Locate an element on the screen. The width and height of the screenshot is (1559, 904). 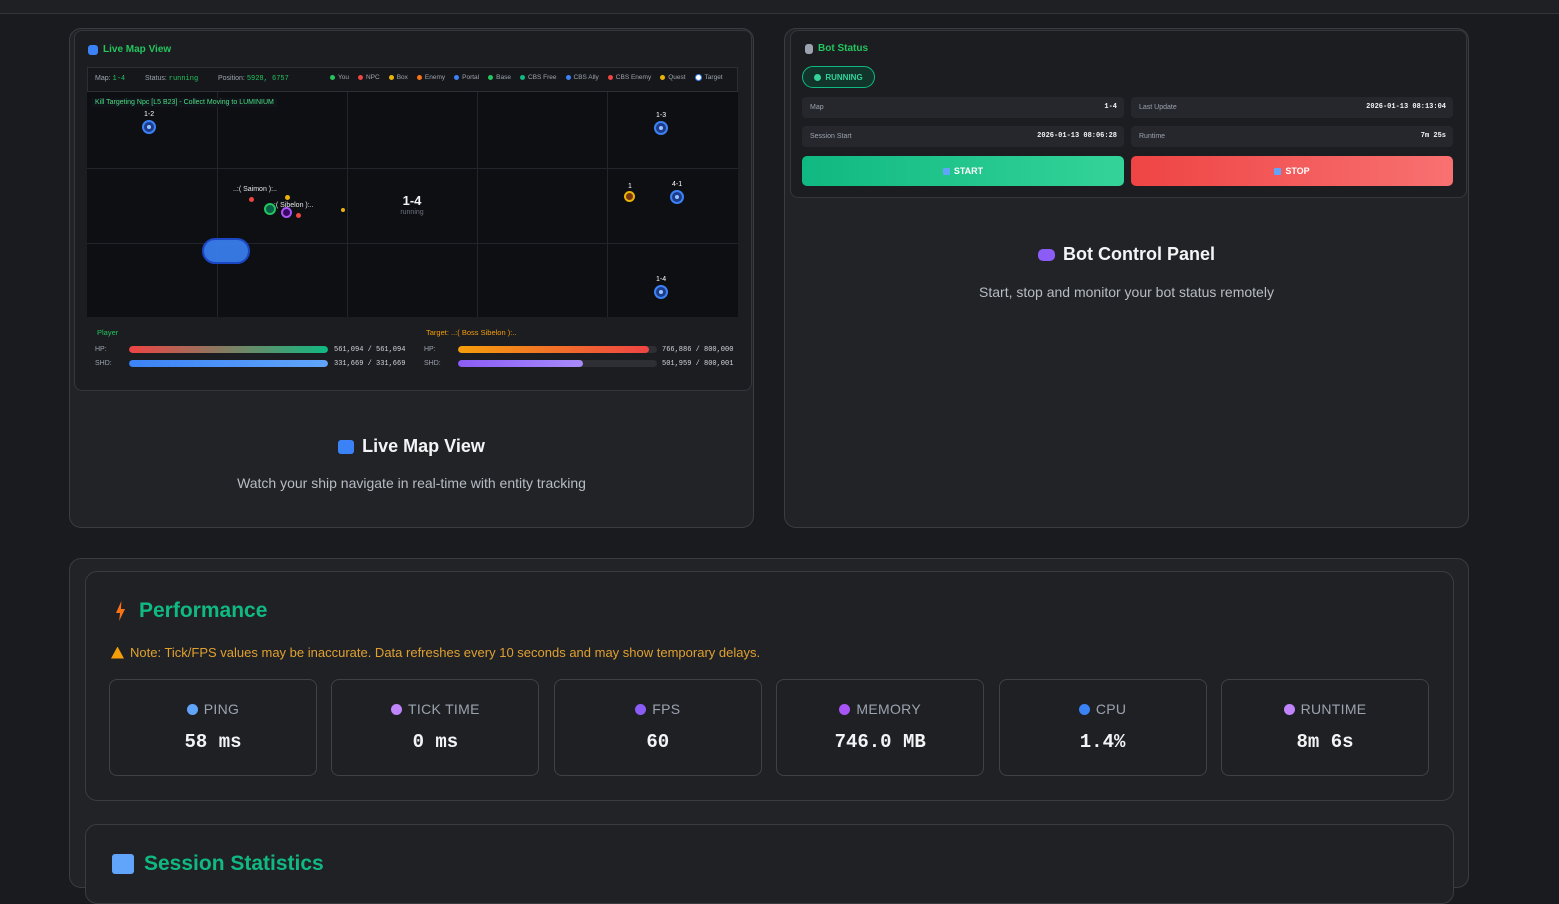
metric-label-text: TICK TIME is located at coordinates (444, 709).